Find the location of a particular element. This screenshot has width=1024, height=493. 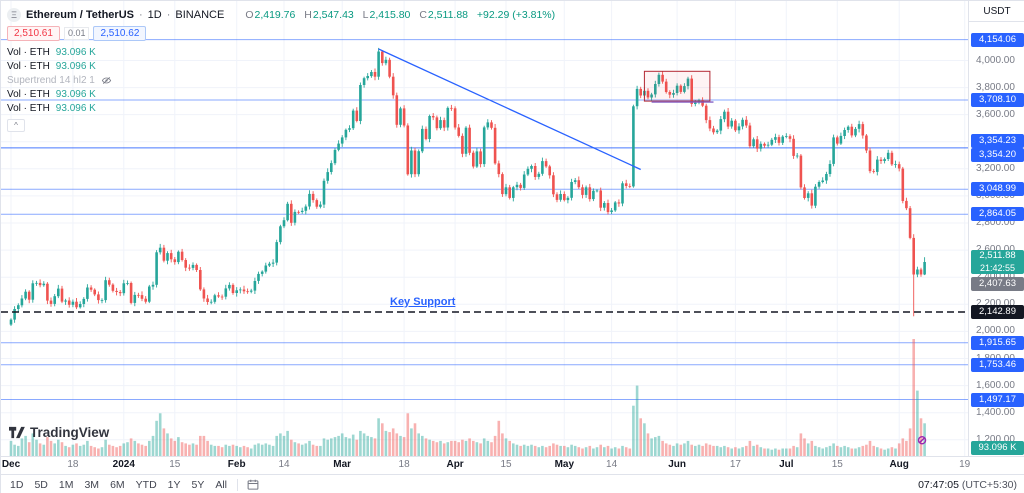

eth-coin-icon: Ξ is located at coordinates (14, 14).